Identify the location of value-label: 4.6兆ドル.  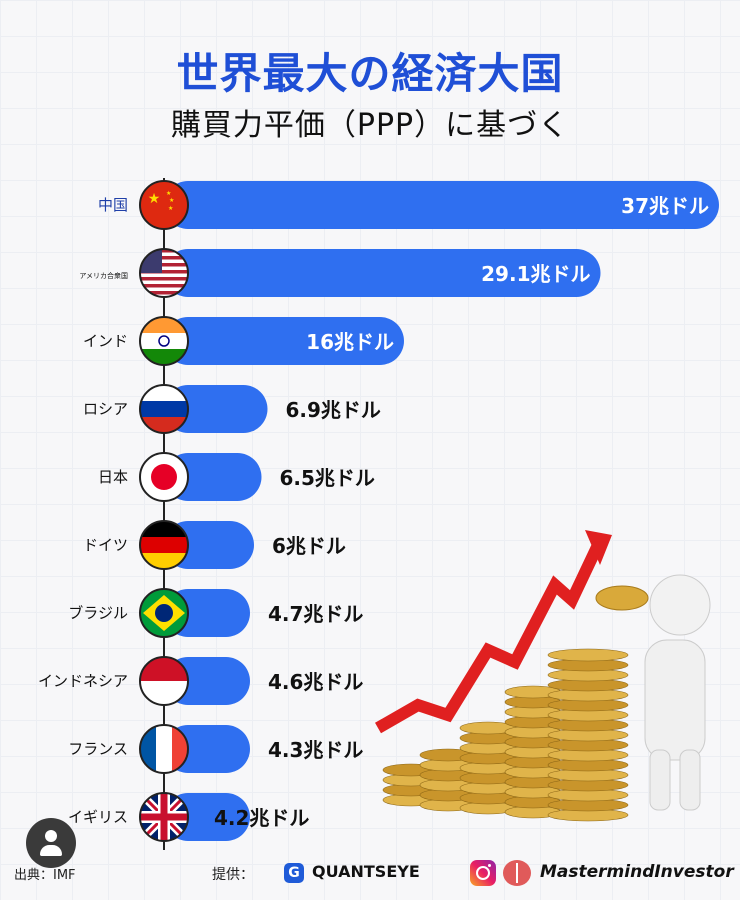
(315, 682).